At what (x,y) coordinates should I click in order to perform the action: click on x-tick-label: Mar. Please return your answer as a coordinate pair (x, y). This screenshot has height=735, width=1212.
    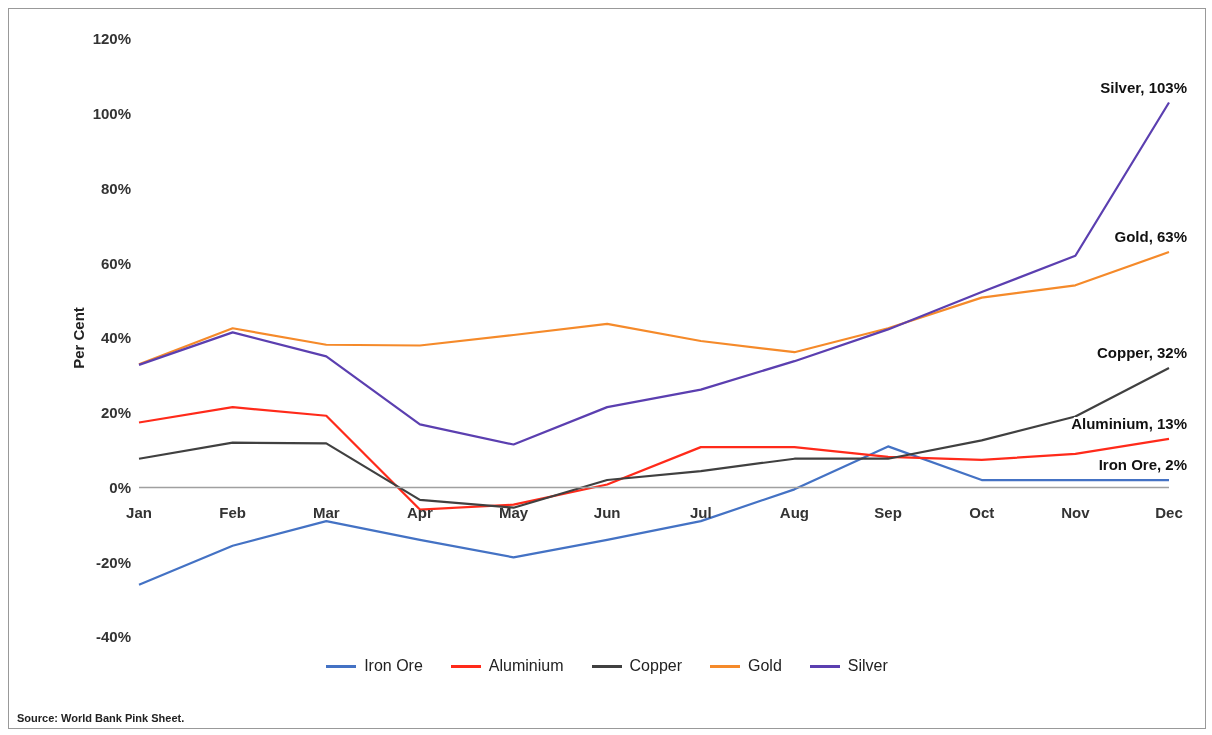
    Looking at the image, I should click on (326, 512).